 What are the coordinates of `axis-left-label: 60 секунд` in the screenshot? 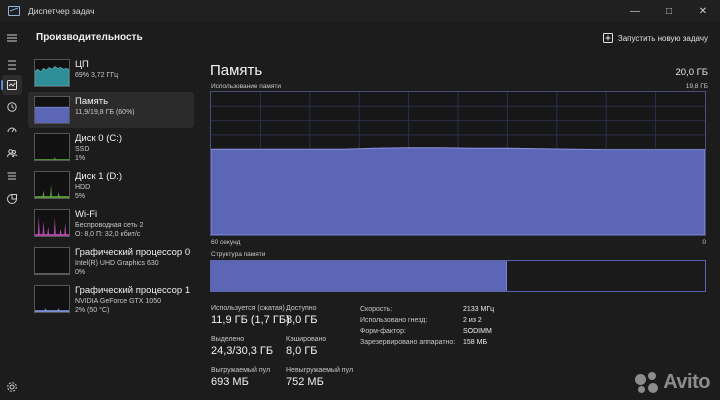 It's located at (226, 242).